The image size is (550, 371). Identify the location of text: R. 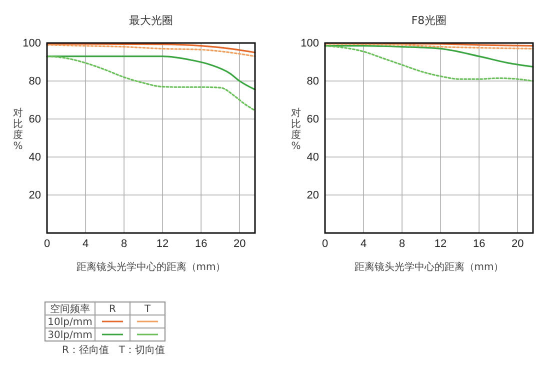
(112, 309).